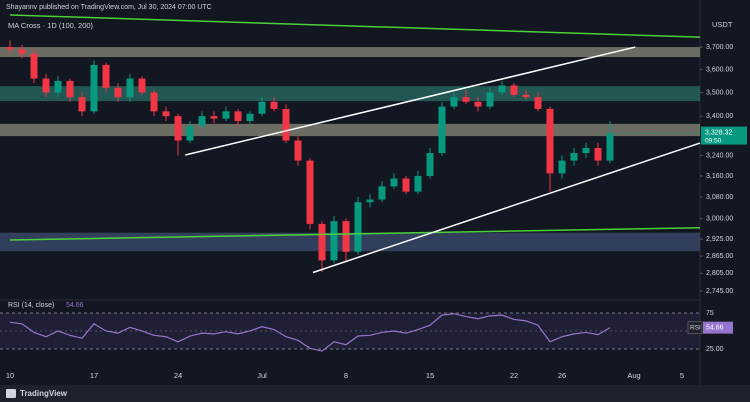 This screenshot has width=750, height=402. I want to click on y-tick-label: 2,745.00, so click(719, 291).